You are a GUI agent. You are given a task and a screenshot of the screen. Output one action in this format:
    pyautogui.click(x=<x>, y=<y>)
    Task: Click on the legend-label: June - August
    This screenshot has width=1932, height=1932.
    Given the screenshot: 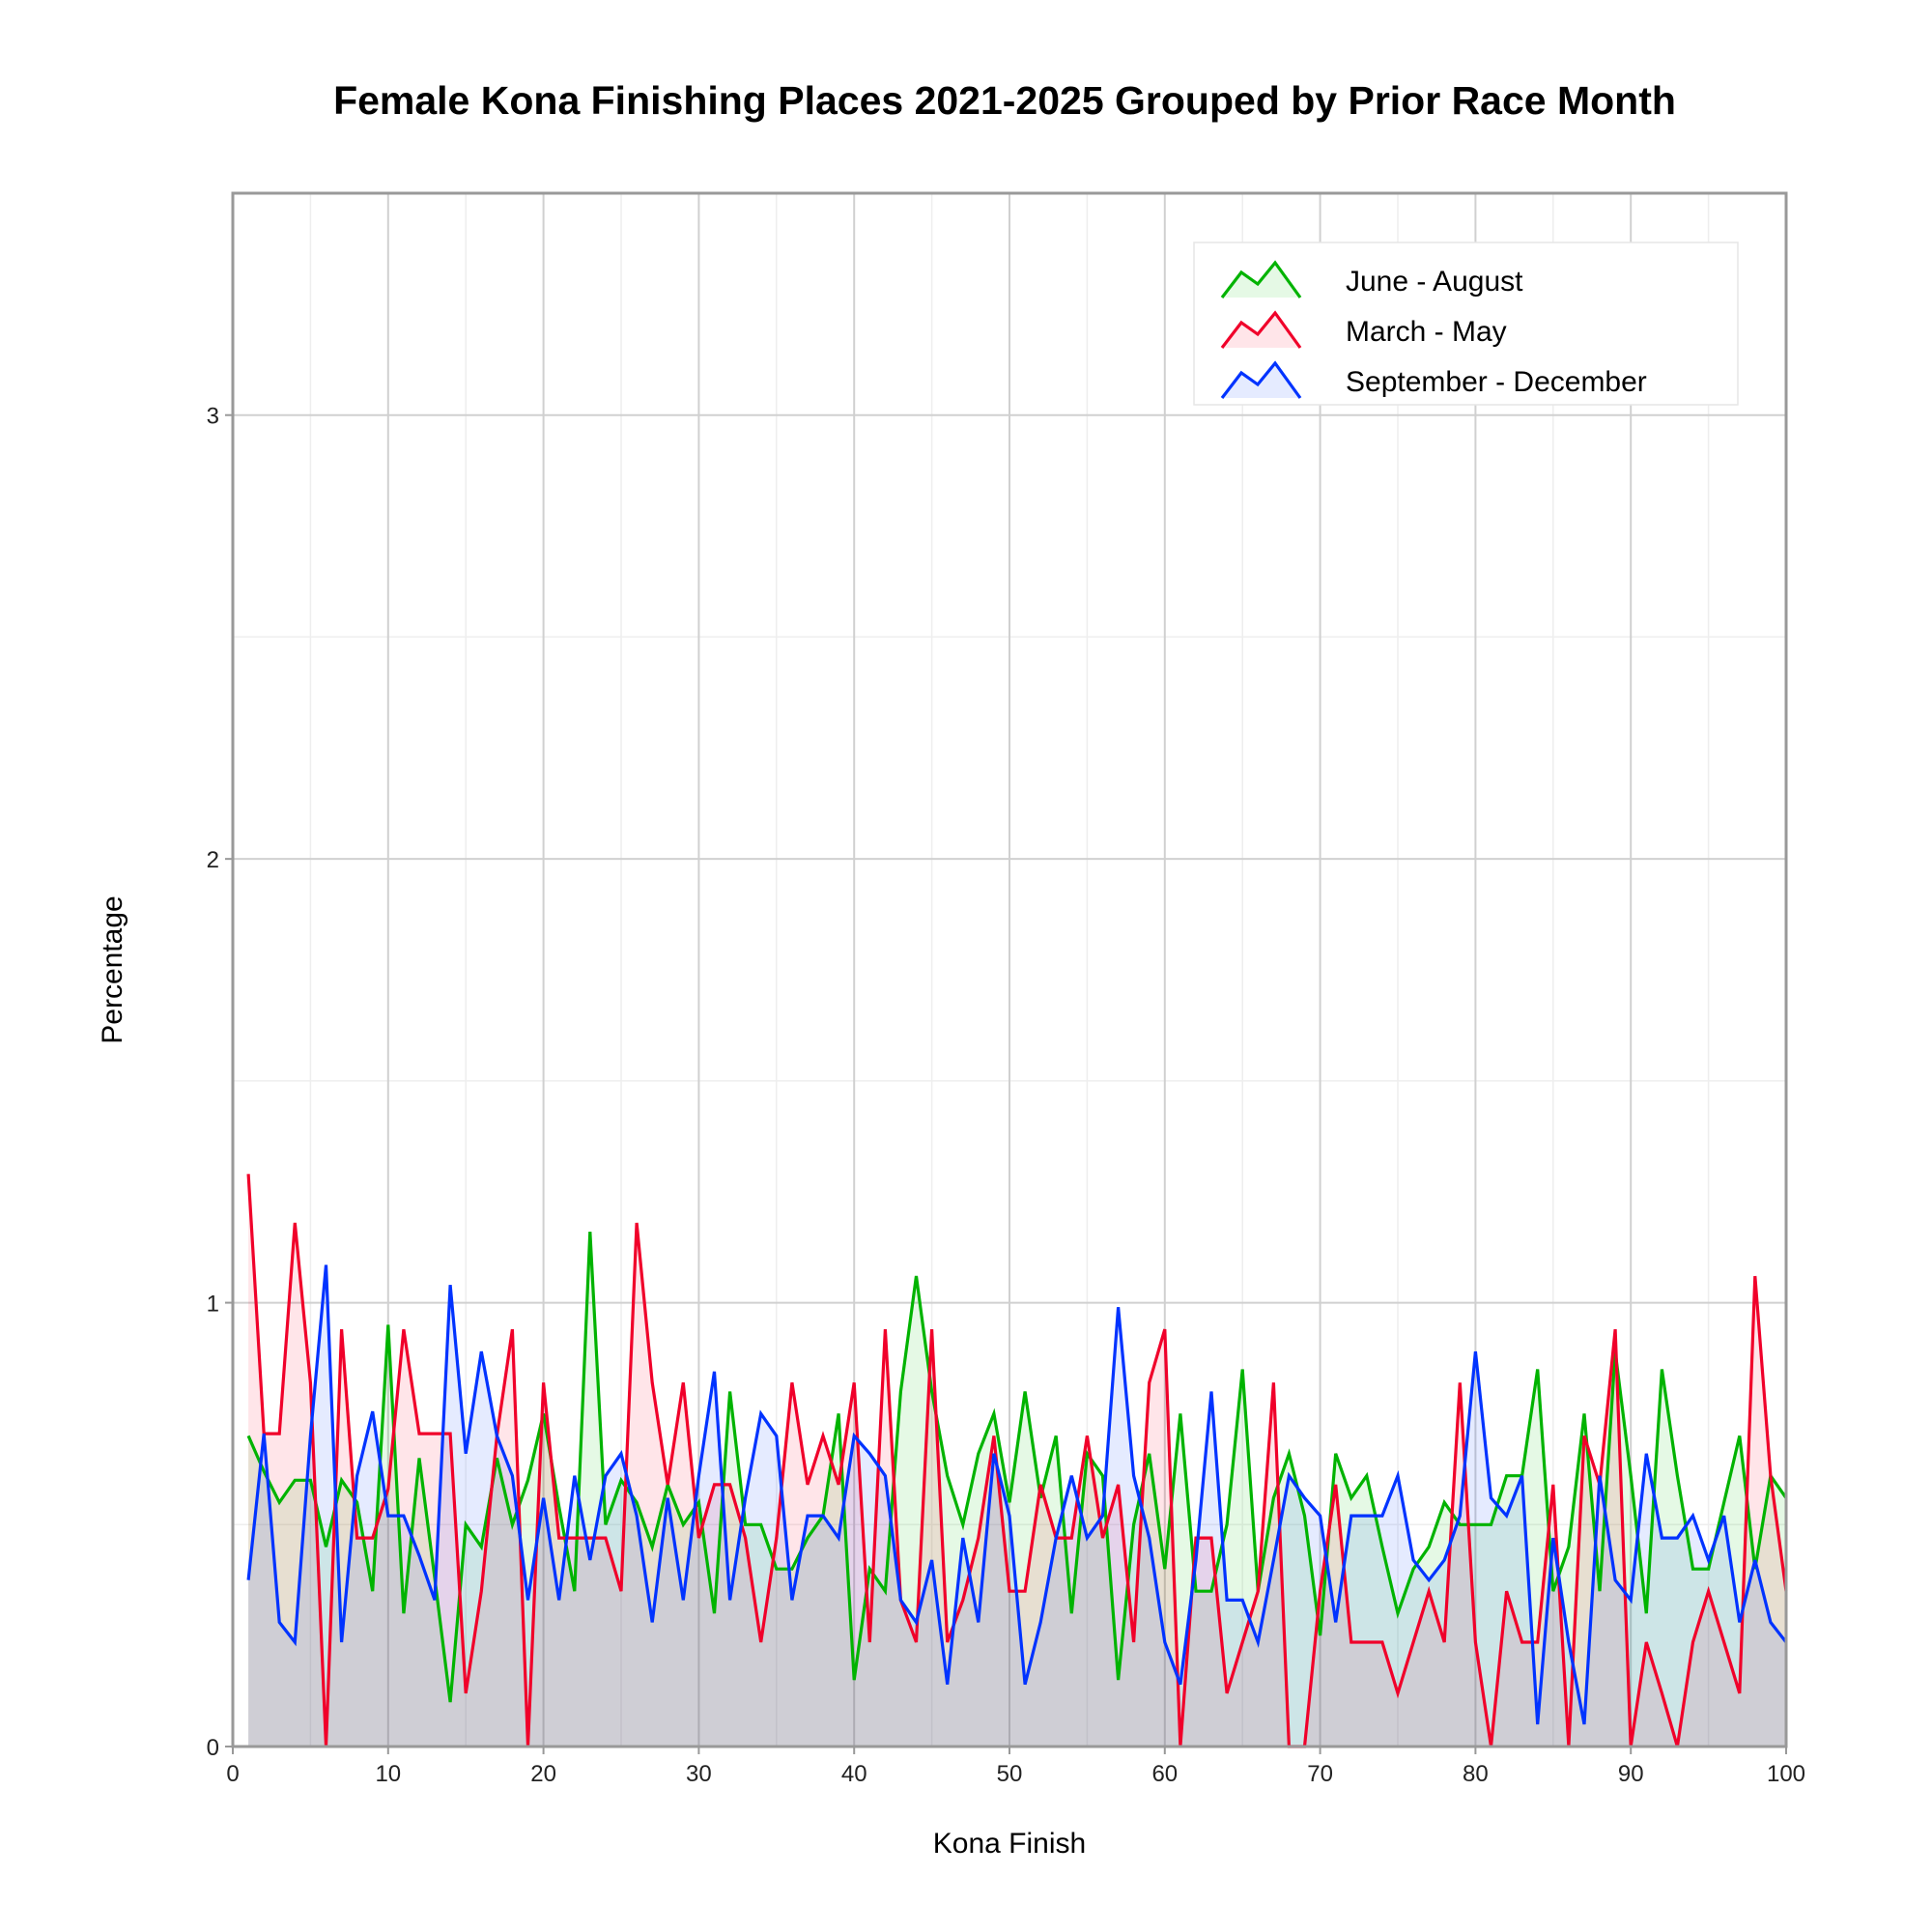 What is the action you would take?
    pyautogui.click(x=1434, y=282)
    